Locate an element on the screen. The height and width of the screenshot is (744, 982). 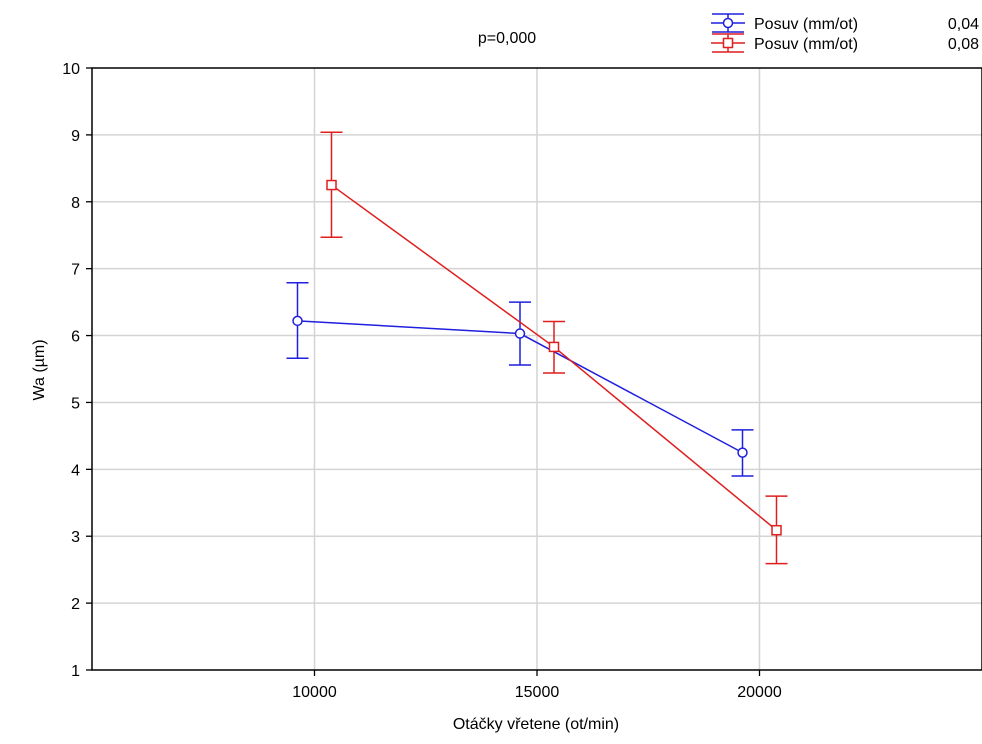
x-tick-label: 15000 is located at coordinates (537, 692).